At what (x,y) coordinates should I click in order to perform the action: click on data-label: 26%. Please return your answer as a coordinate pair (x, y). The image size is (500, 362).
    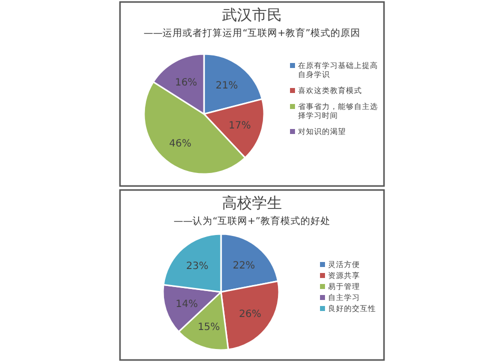
    Looking at the image, I should click on (250, 314).